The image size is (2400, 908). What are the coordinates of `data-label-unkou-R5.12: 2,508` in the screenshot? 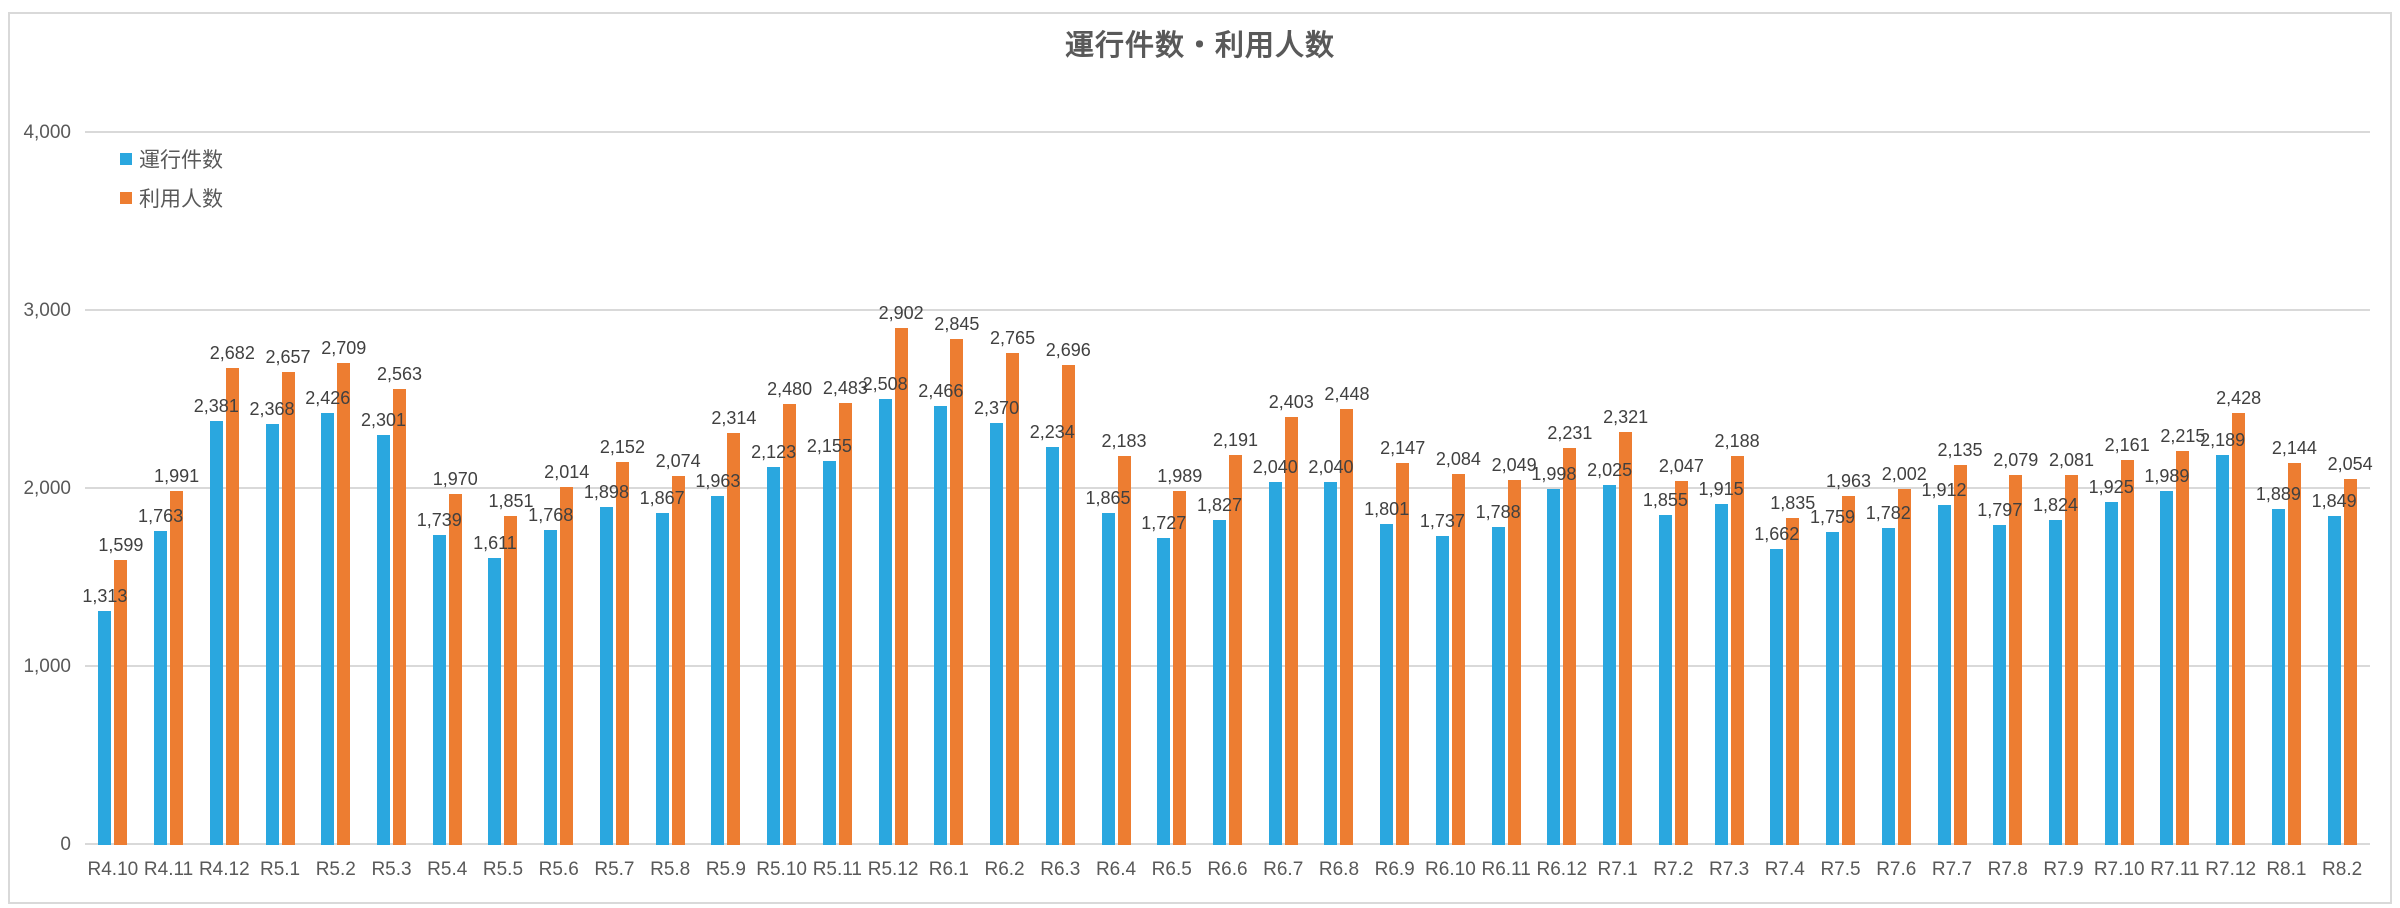 It's located at (885, 383).